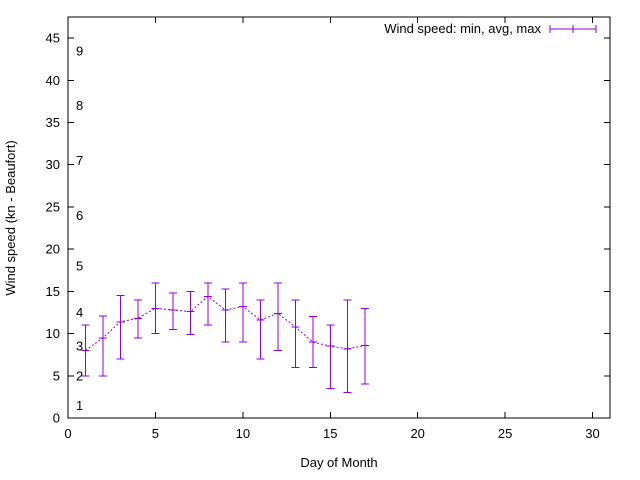 This screenshot has width=640, height=480. I want to click on y-tick-label: 15, so click(53, 291).